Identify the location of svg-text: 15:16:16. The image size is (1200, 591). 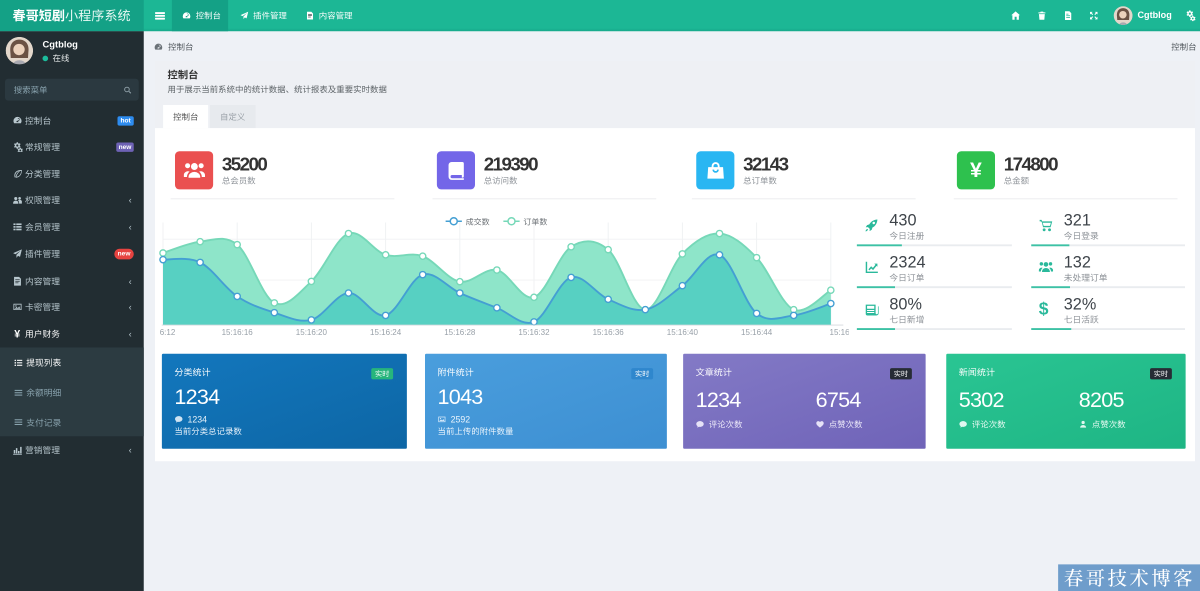
(238, 332).